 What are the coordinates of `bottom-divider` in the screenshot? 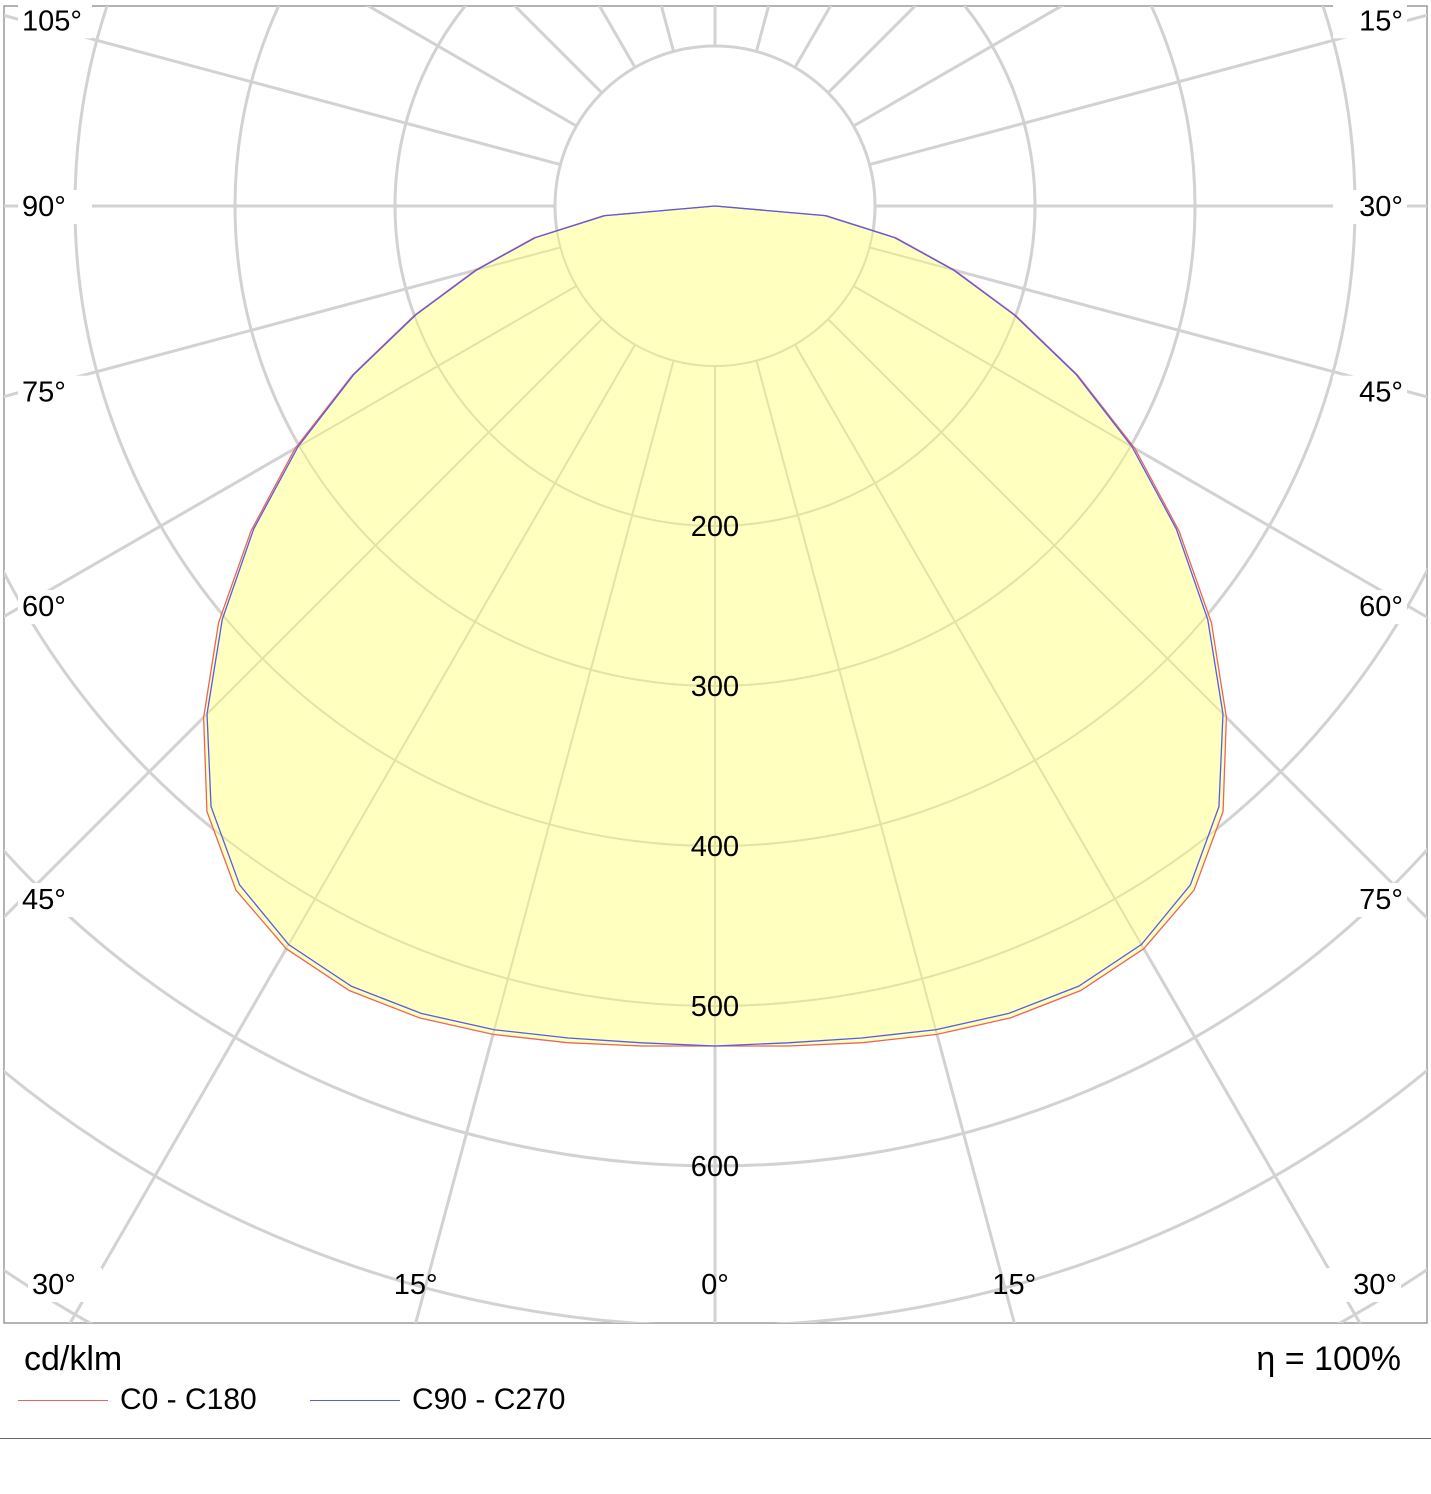 It's located at (715, 1438).